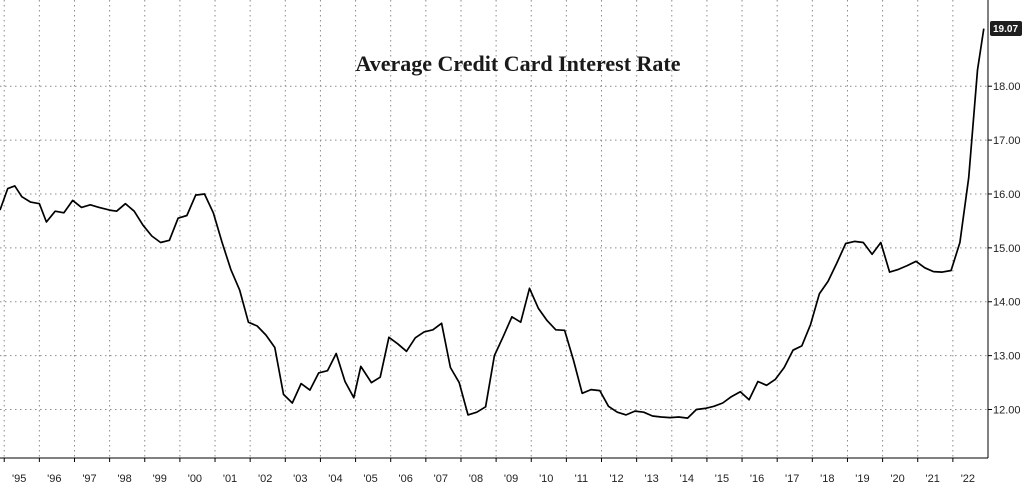 Image resolution: width=1024 pixels, height=486 pixels. What do you see at coordinates (406, 479) in the screenshot?
I see `x-tick-label: '06` at bounding box center [406, 479].